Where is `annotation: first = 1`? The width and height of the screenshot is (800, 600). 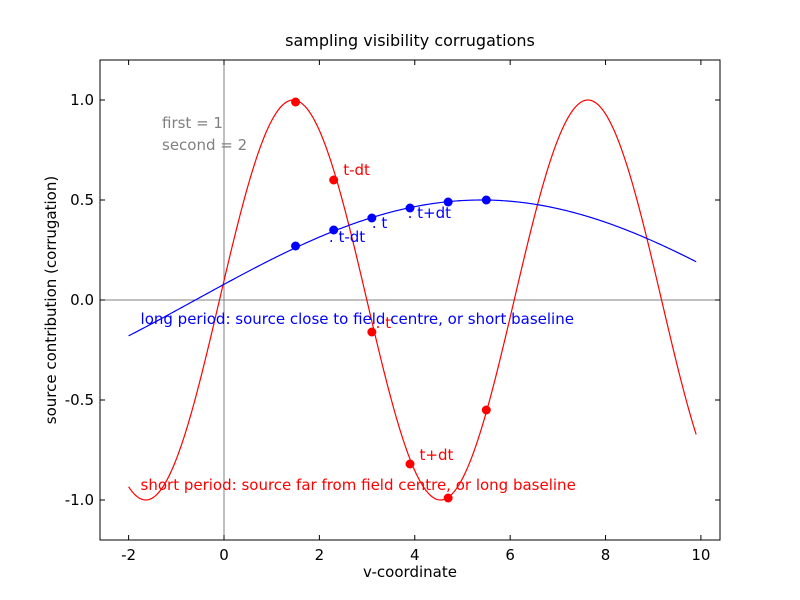
annotation: first = 1 is located at coordinates (192, 123).